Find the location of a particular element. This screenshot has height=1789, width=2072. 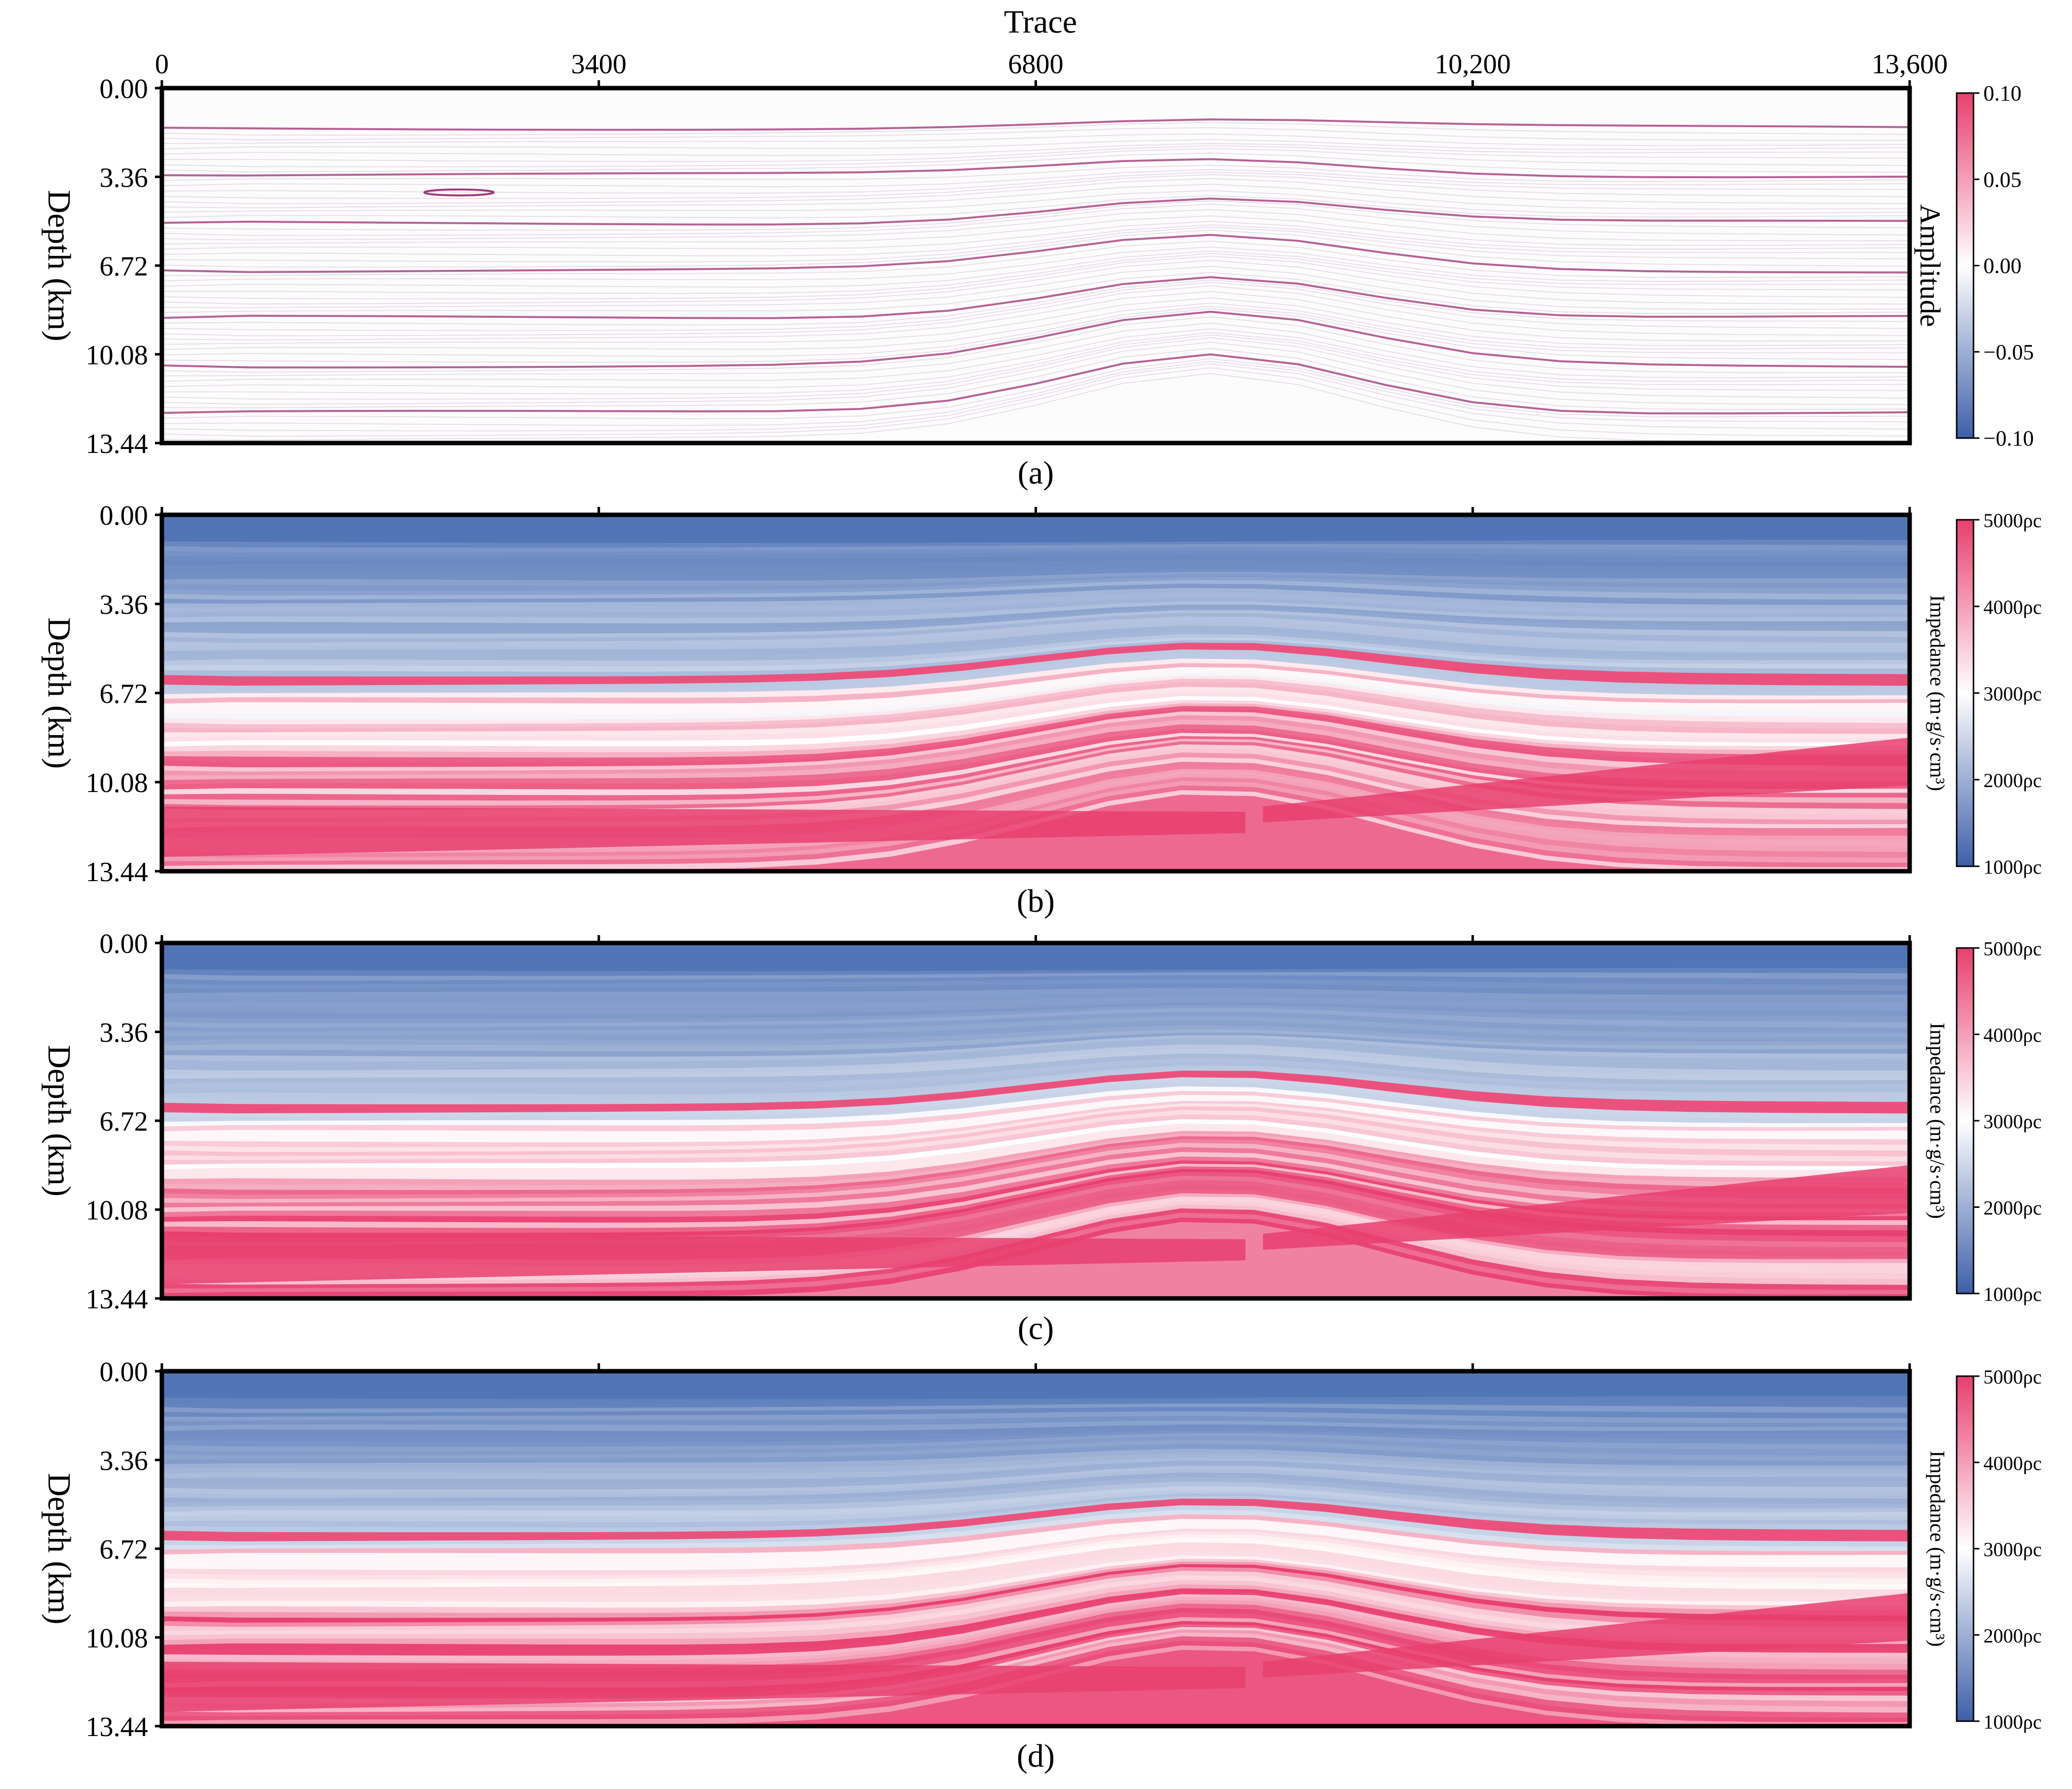

panel-label: (a) is located at coordinates (1036, 473).